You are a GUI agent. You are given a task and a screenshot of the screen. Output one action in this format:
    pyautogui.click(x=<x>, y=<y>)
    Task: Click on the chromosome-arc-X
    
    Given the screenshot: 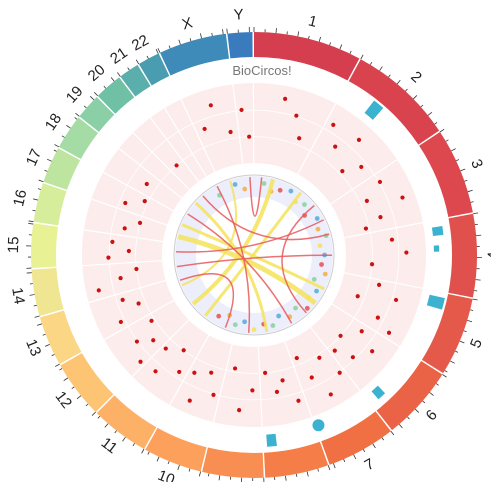 What is the action you would take?
    pyautogui.click(x=194, y=54)
    